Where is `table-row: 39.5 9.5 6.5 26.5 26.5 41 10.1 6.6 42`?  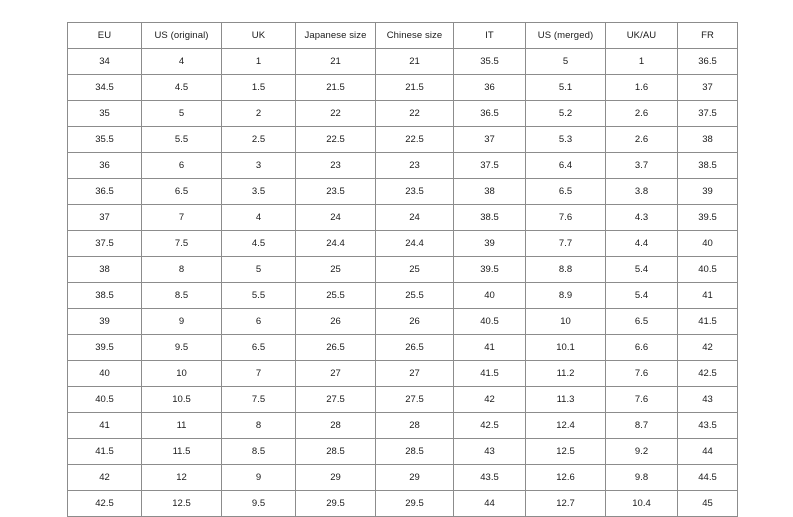
table-row: 39.5 9.5 6.5 26.5 26.5 41 10.1 6.6 42 is located at coordinates (402, 347).